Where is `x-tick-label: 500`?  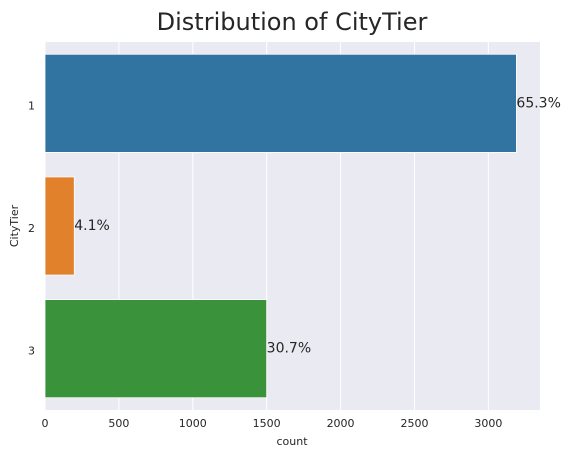 x-tick-label: 500 is located at coordinates (118, 423).